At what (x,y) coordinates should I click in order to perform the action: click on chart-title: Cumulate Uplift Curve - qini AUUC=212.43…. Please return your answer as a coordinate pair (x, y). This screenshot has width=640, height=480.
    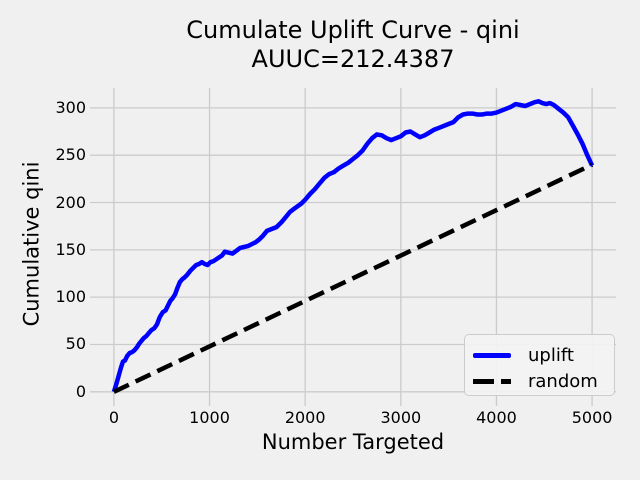
    Looking at the image, I should click on (353, 45).